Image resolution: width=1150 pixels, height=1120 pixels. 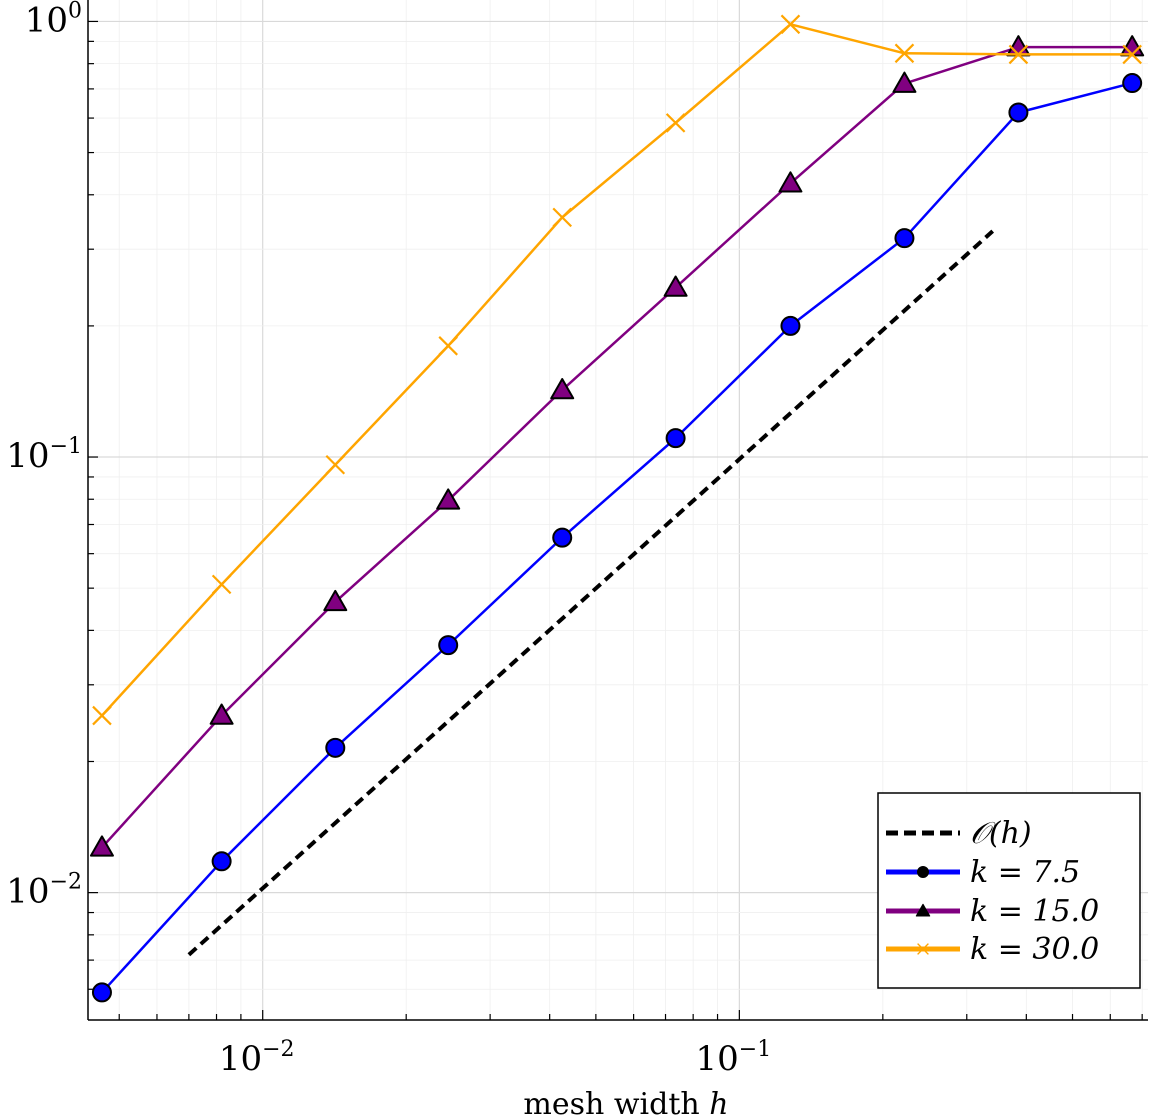 I want to click on x-axis-title: mesh width h, so click(x=625, y=1103).